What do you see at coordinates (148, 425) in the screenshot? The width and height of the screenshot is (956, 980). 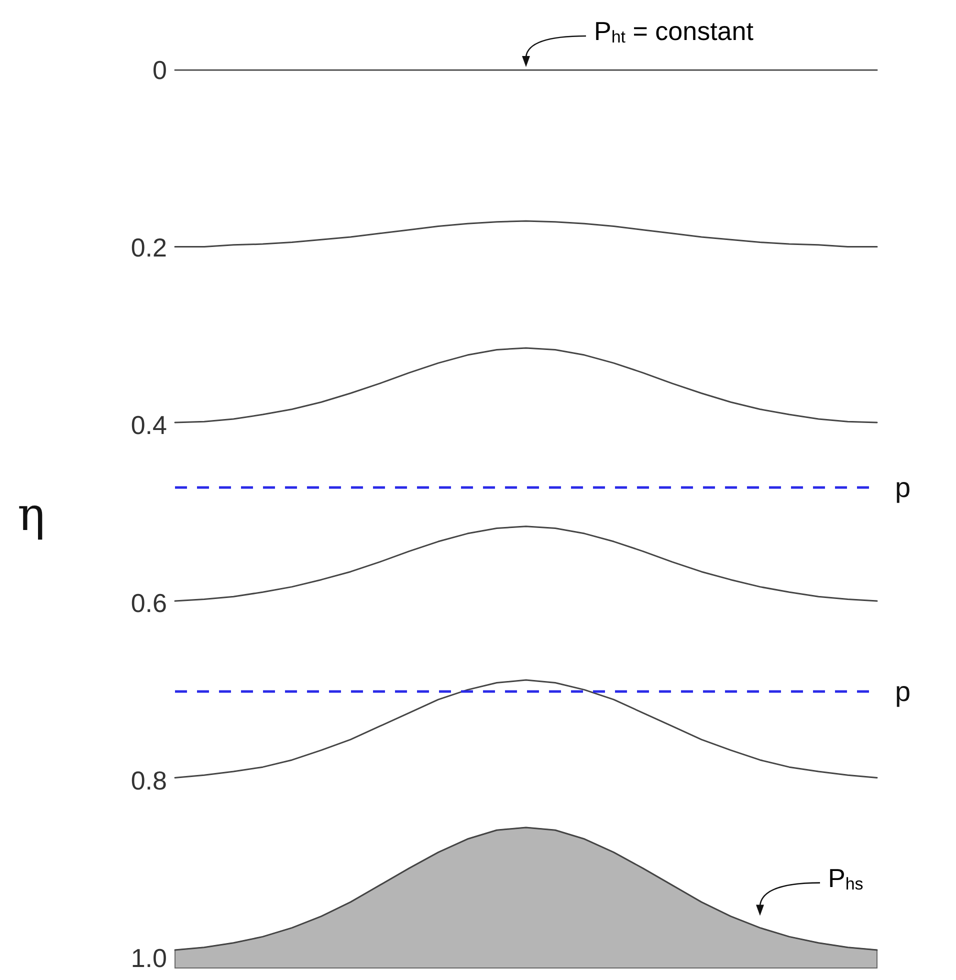 I see `y-tick-label: 0.4` at bounding box center [148, 425].